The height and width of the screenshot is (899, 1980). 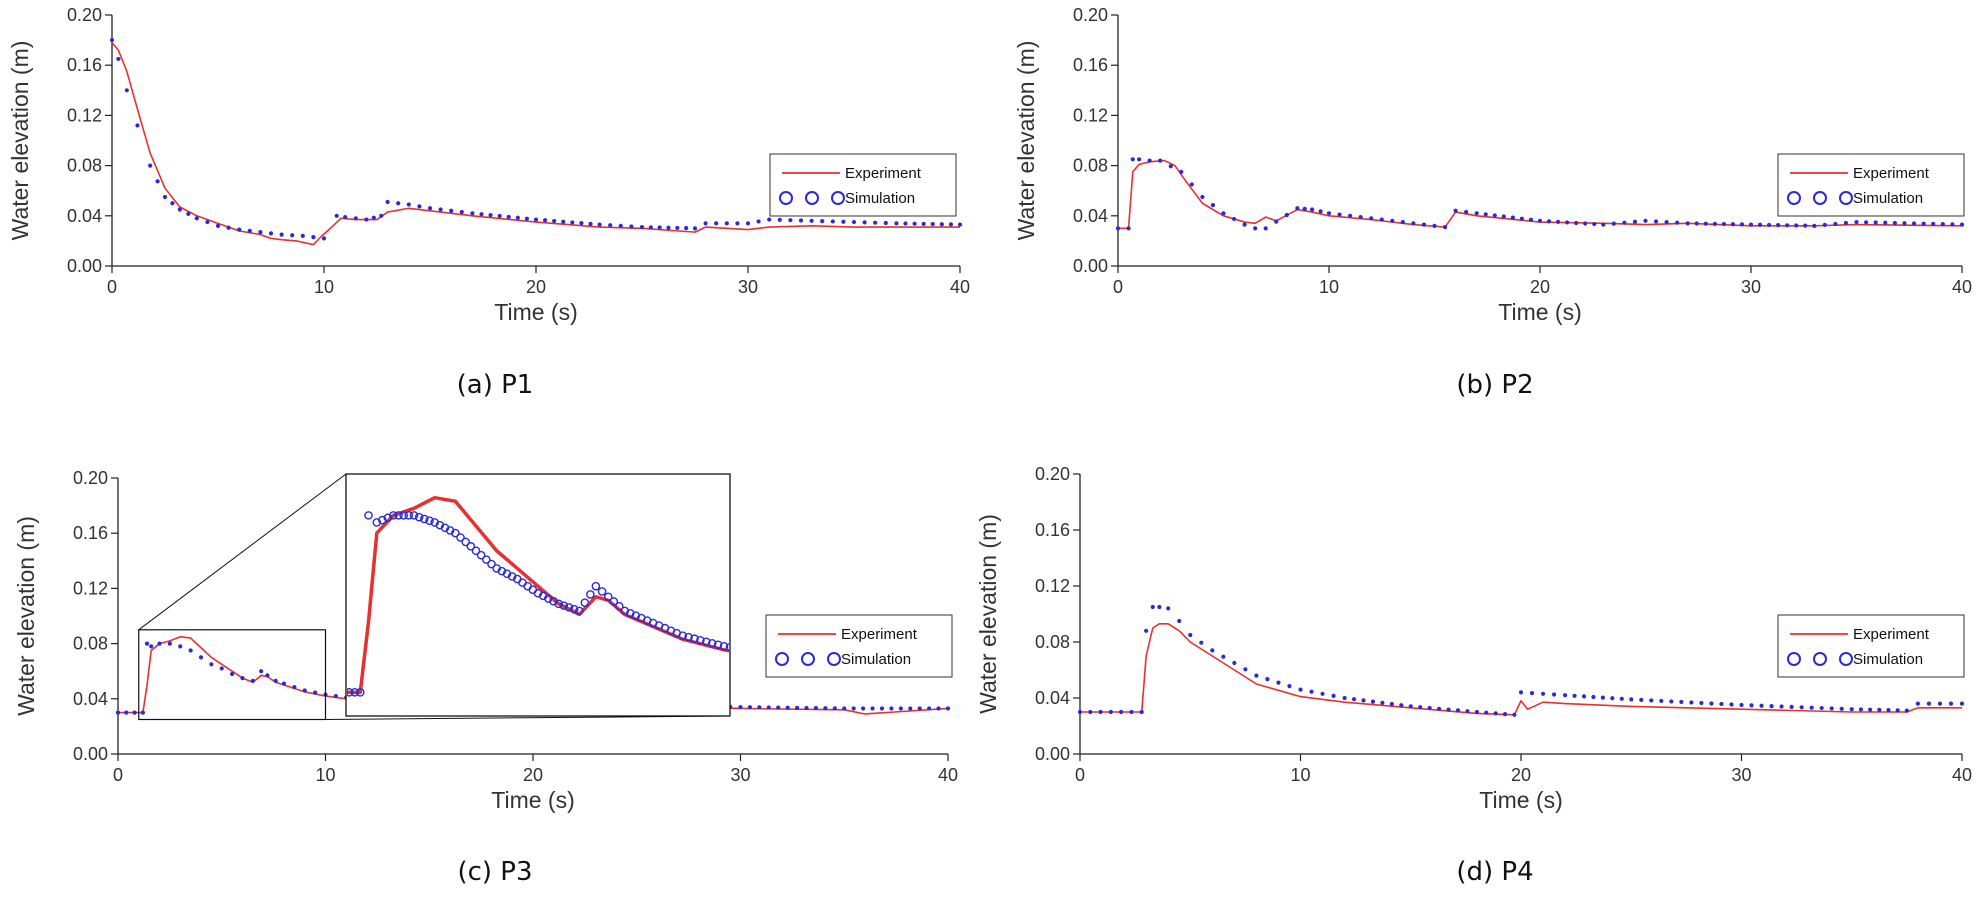 What do you see at coordinates (1090, 115) in the screenshot?
I see `y-tick-label: 0.12` at bounding box center [1090, 115].